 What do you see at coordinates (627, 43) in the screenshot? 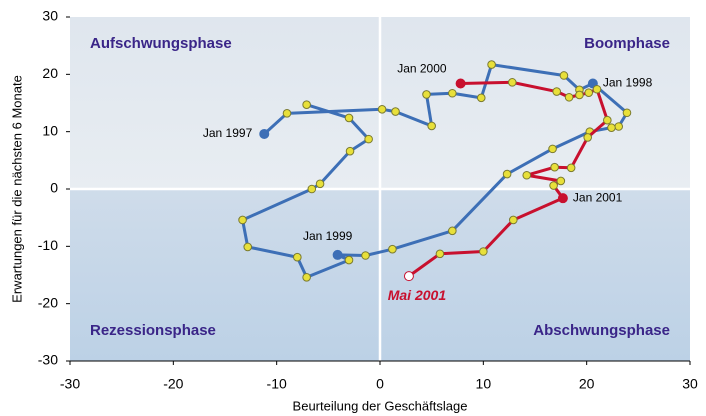
I see `quadrant-label: Boomphase` at bounding box center [627, 43].